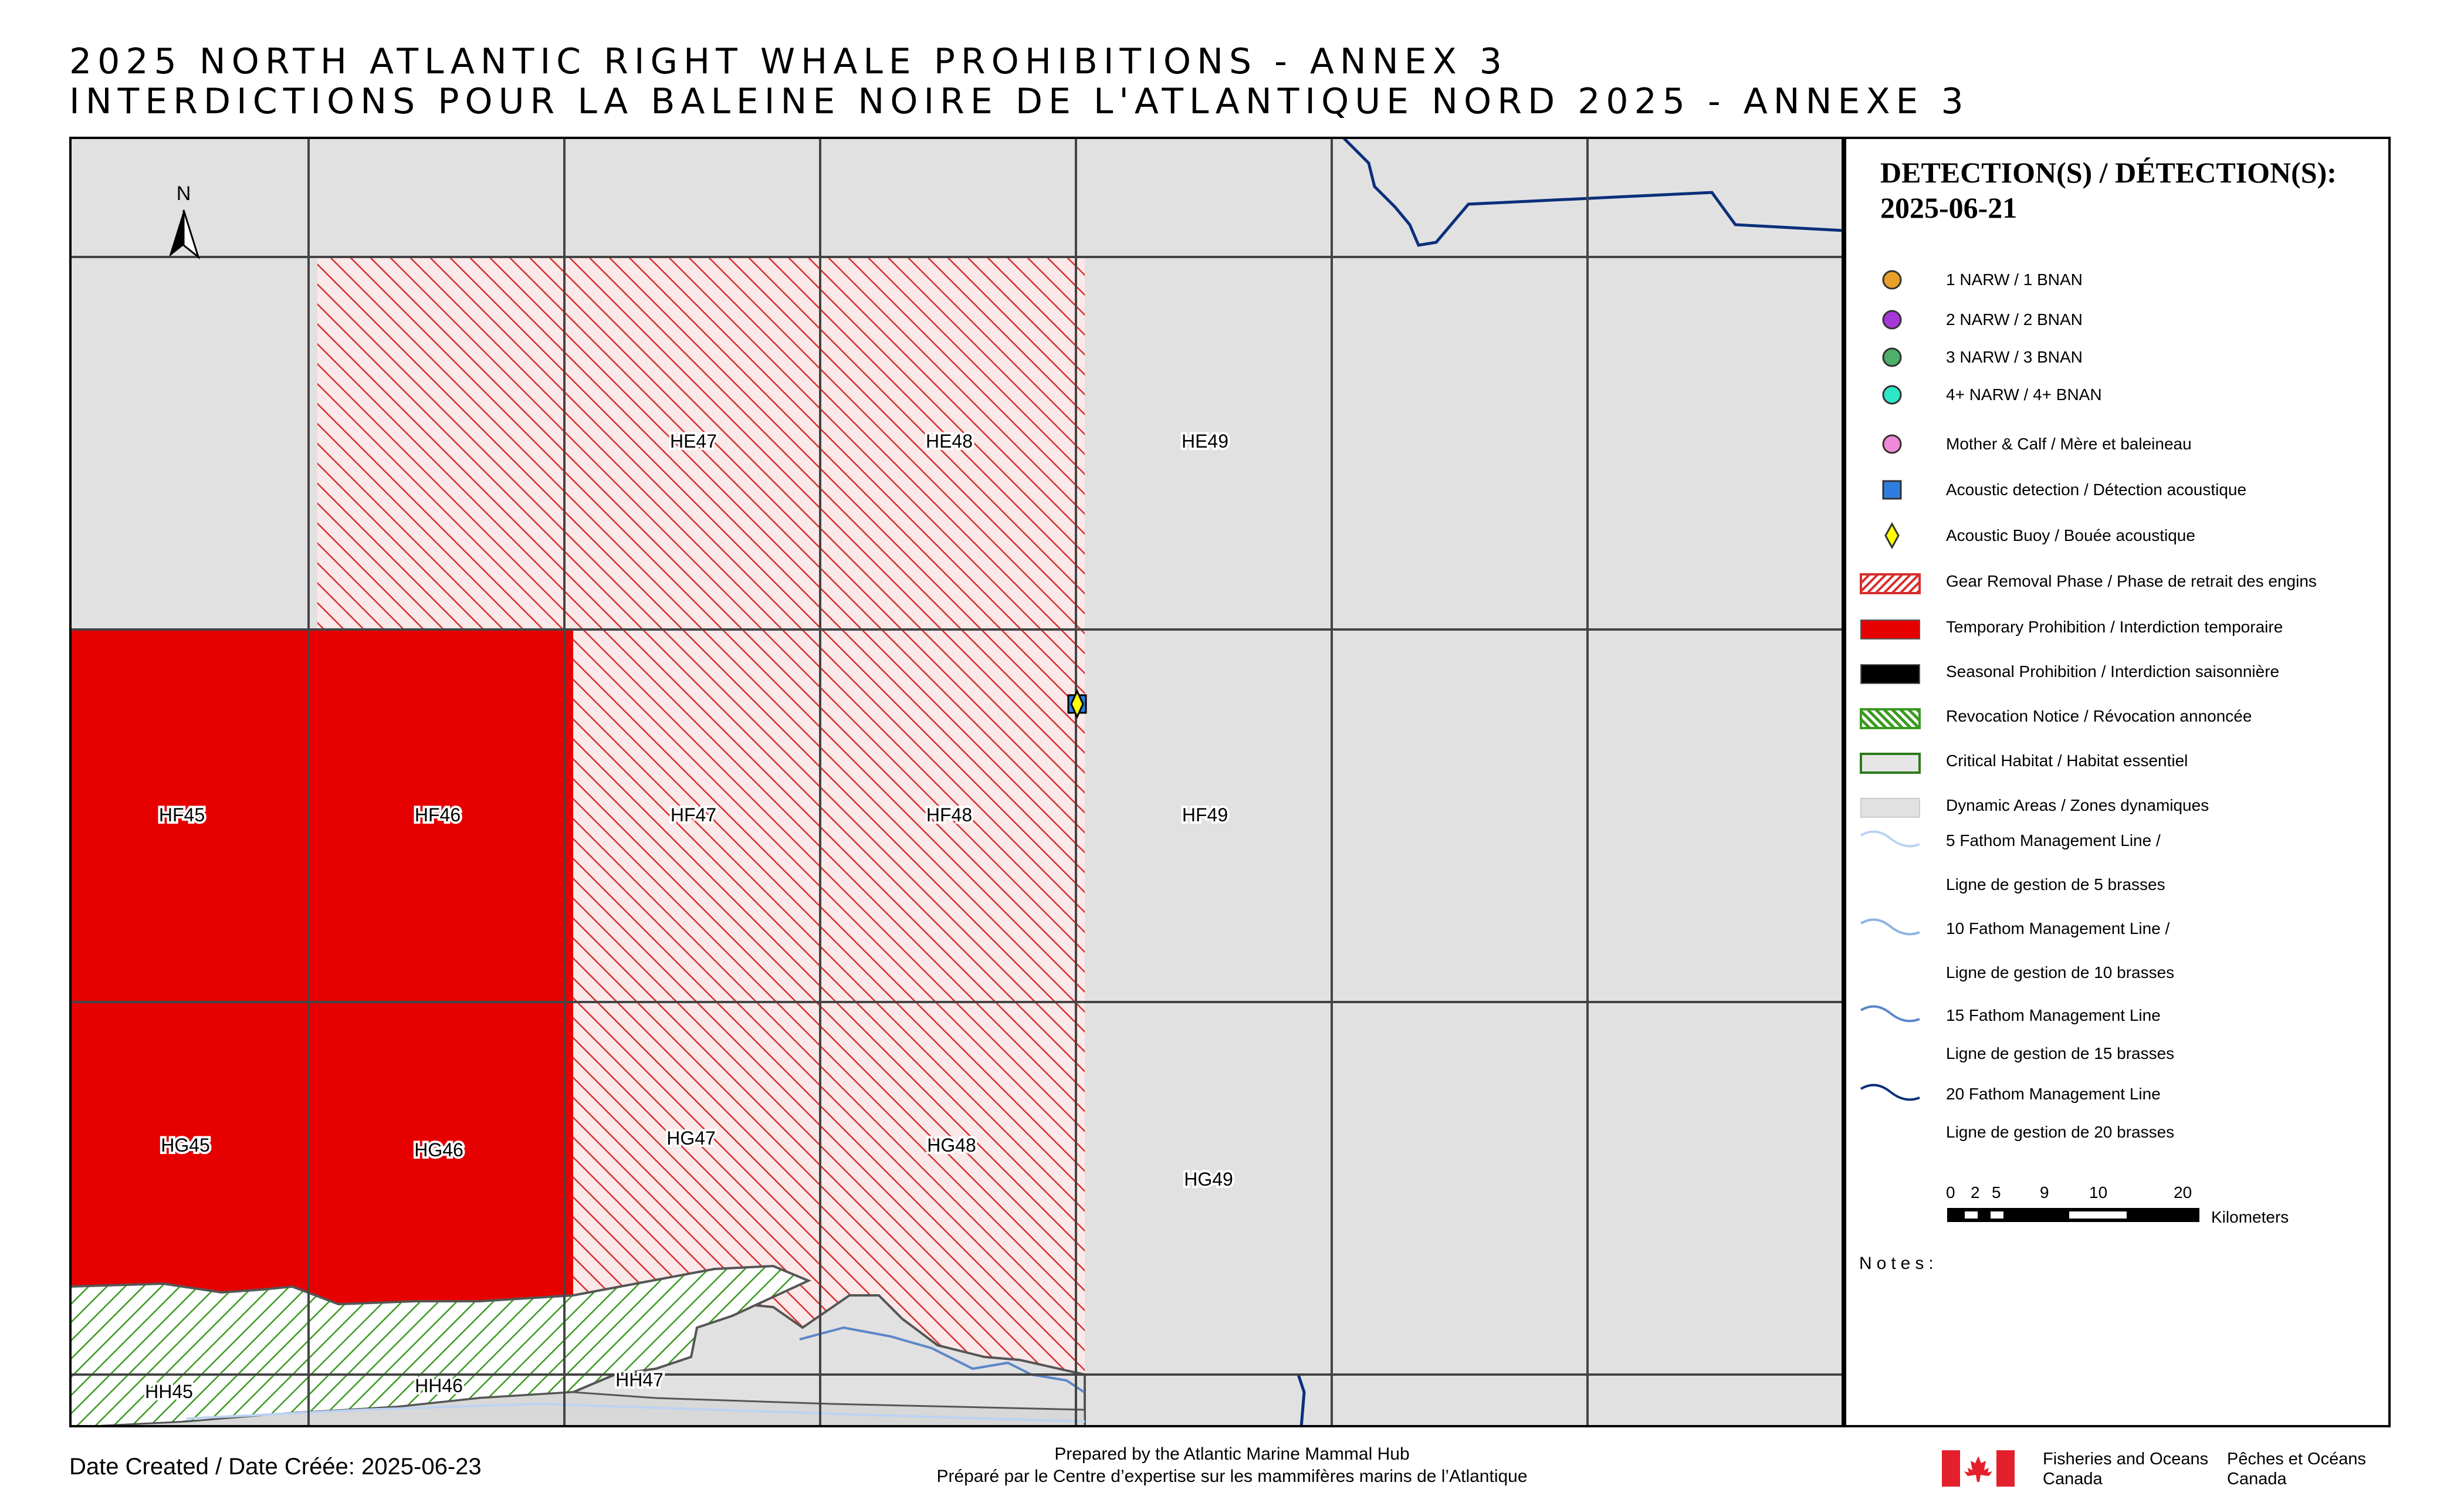 The width and height of the screenshot is (2464, 1496). I want to click on canada-flag-icon, so click(1978, 1468).